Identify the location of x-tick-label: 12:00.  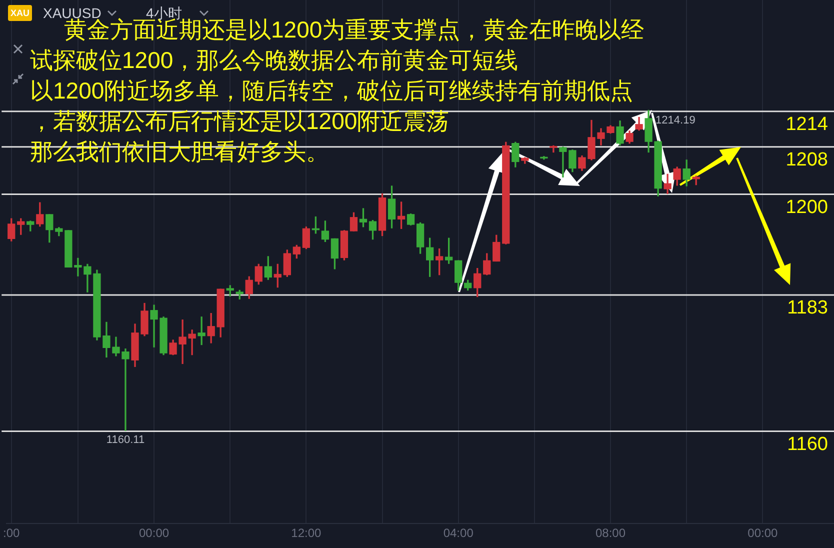
(306, 533).